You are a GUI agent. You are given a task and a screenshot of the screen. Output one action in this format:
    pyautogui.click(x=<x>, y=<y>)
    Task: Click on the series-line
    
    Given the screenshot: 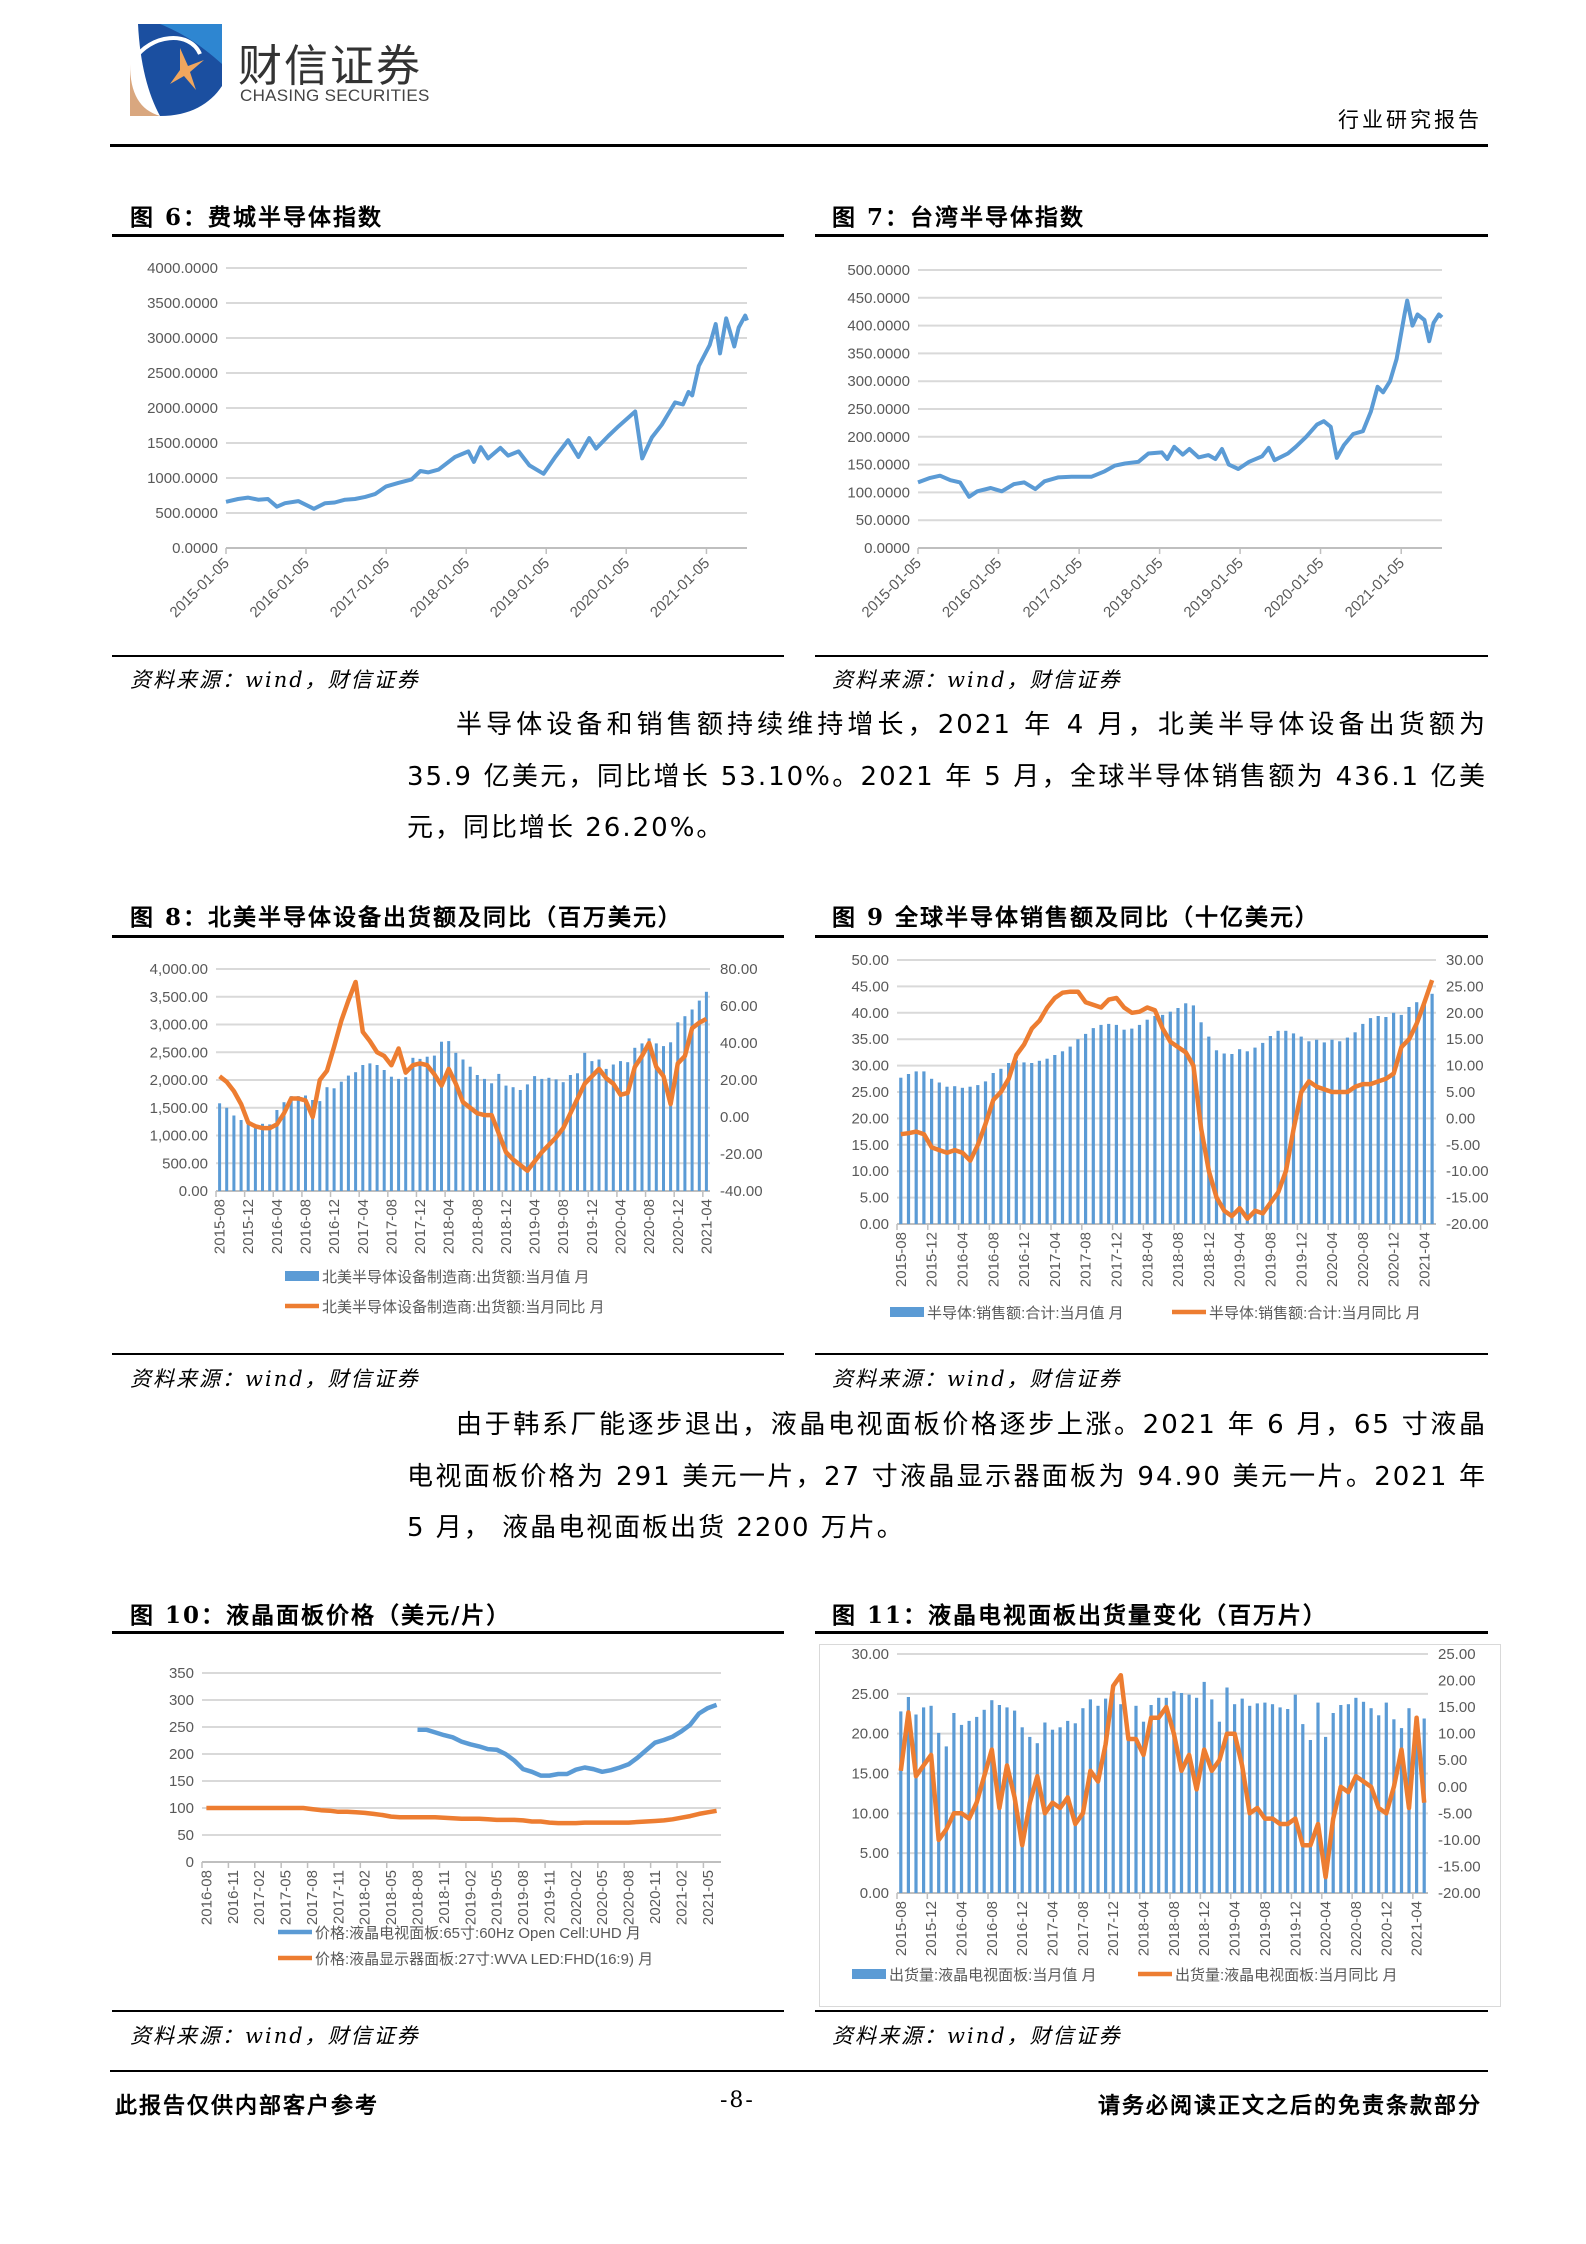 What is the action you would take?
    pyautogui.click(x=1167, y=1100)
    